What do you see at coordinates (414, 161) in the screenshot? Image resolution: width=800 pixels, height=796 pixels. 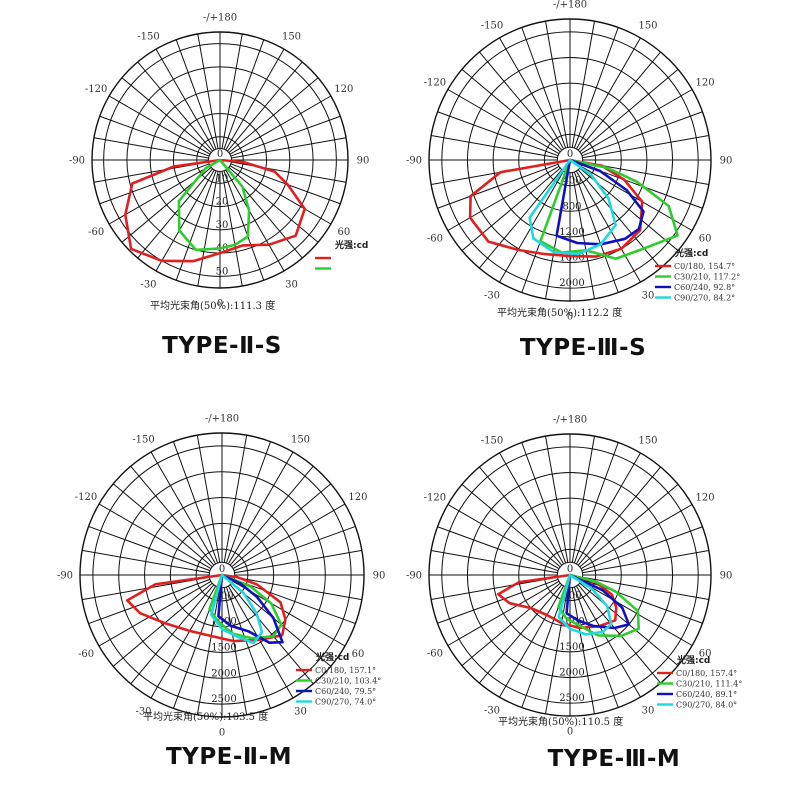 I see `angle-label: -90` at bounding box center [414, 161].